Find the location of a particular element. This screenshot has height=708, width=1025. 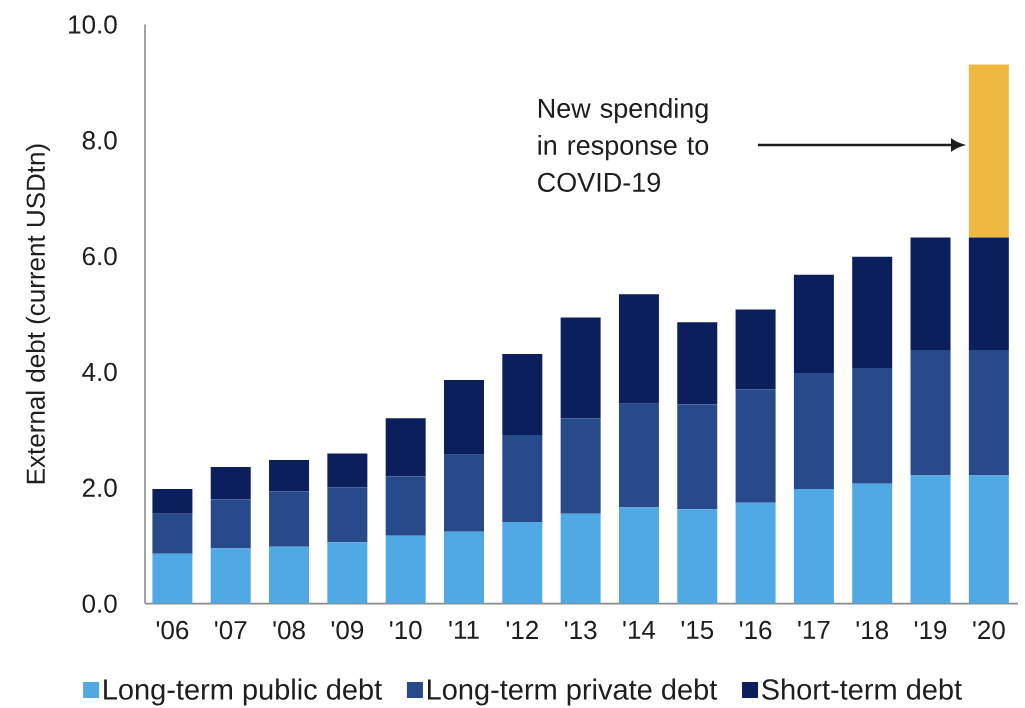

x-tick-label: '12 is located at coordinates (522, 630).